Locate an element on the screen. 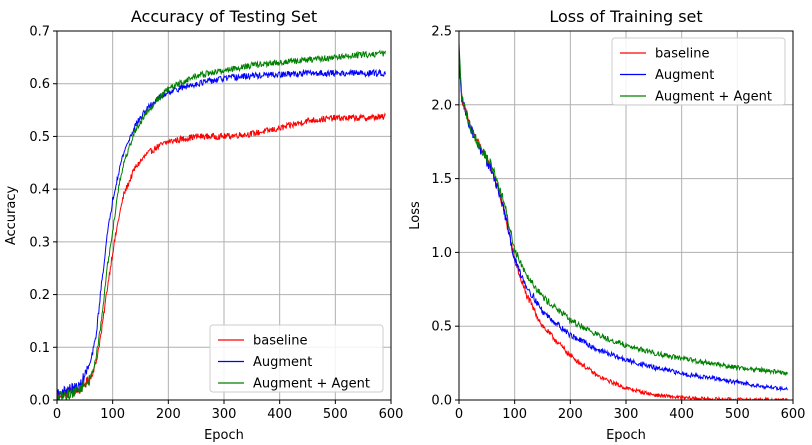  y-tick-label: 2.0 is located at coordinates (441, 105).